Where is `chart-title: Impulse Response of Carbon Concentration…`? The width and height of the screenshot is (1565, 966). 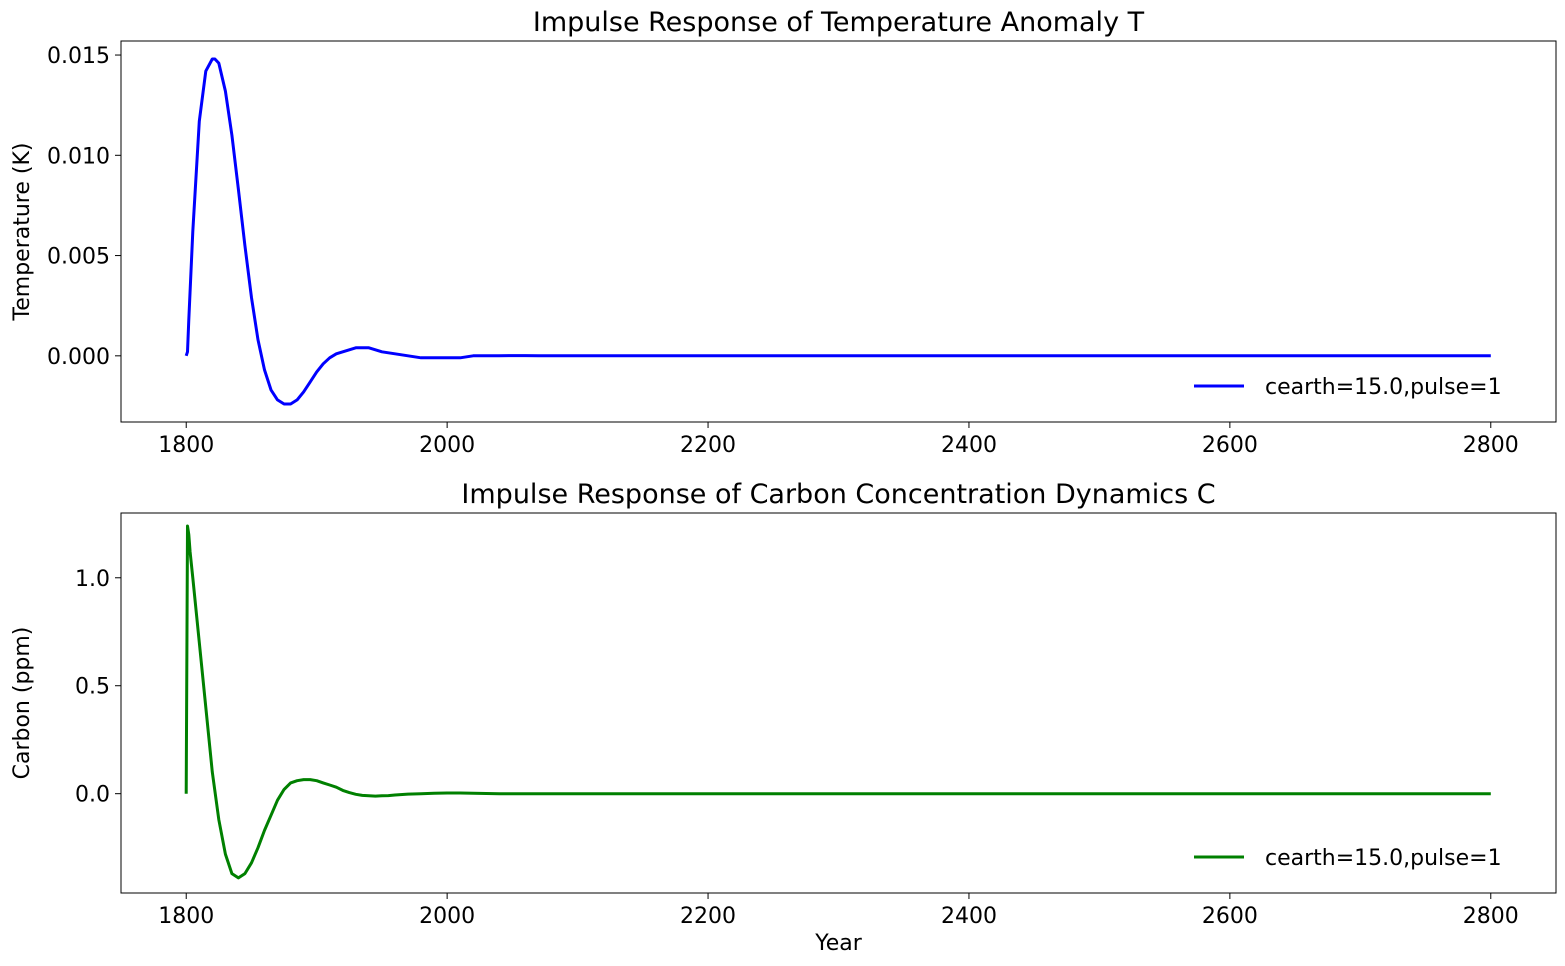
chart-title: Impulse Response of Carbon Concentration… is located at coordinates (838, 494).